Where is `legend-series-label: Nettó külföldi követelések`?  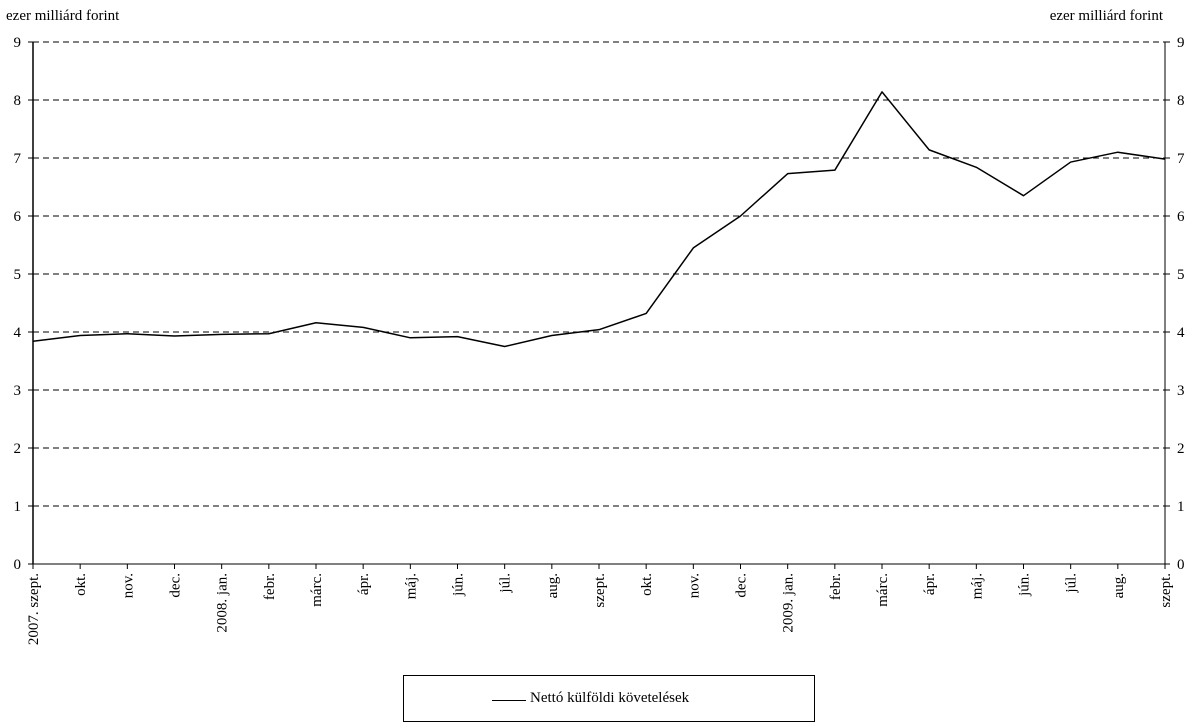 legend-series-label: Nettó külföldi követelések is located at coordinates (610, 698).